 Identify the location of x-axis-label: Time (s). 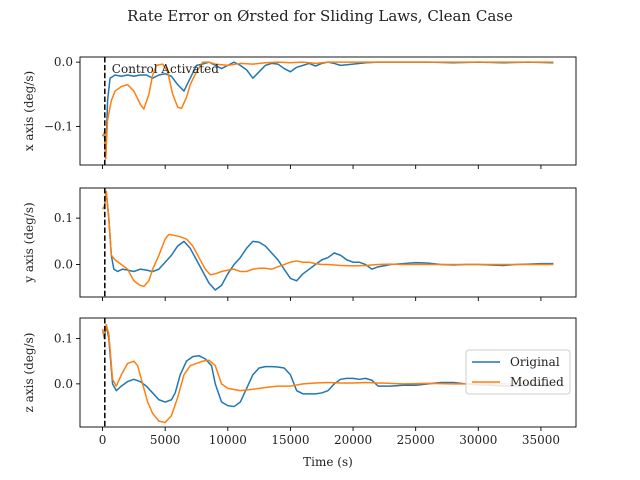
(328, 462).